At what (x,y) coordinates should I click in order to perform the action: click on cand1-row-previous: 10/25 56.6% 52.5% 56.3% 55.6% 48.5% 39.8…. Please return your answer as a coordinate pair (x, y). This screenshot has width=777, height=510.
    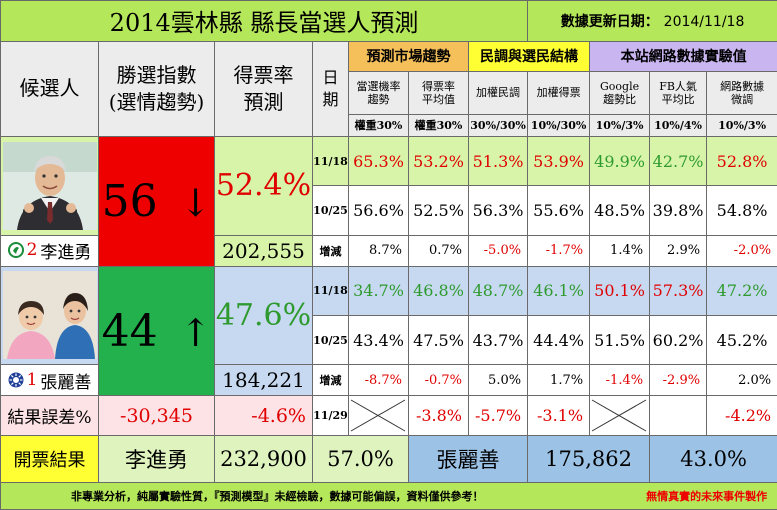
    Looking at the image, I should click on (389, 210).